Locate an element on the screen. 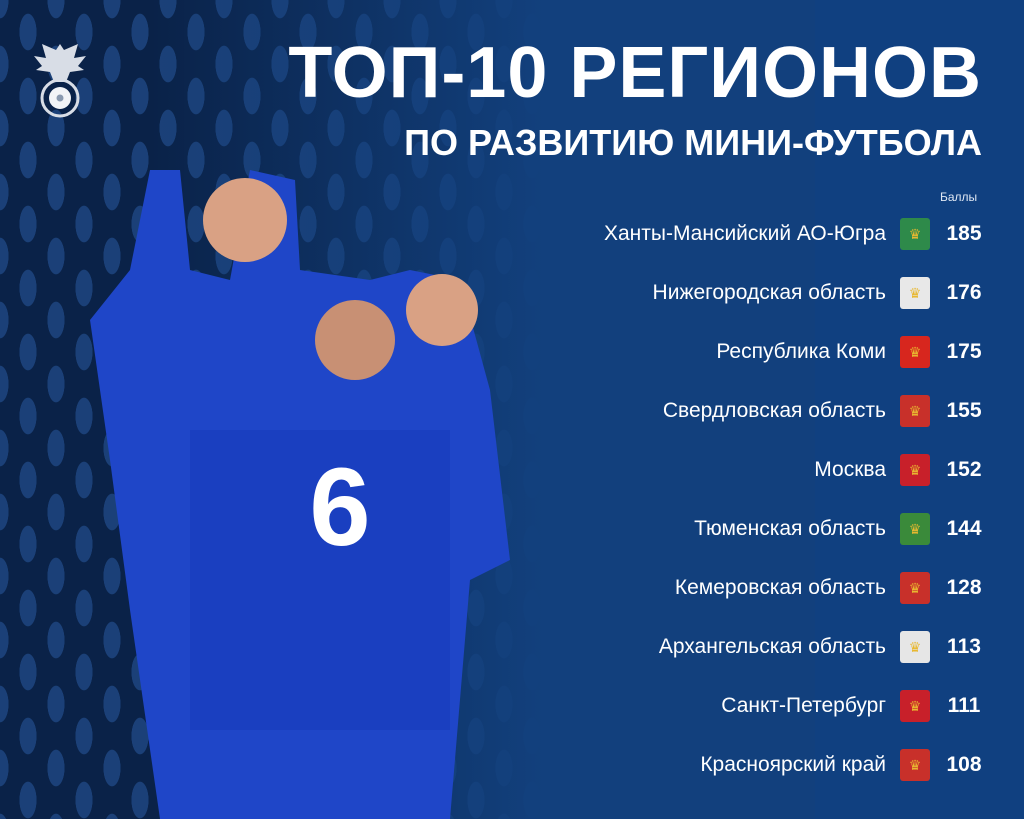 This screenshot has height=819, width=1024. region-name: Ханты-Мансийский АО-Югра is located at coordinates (744, 233).